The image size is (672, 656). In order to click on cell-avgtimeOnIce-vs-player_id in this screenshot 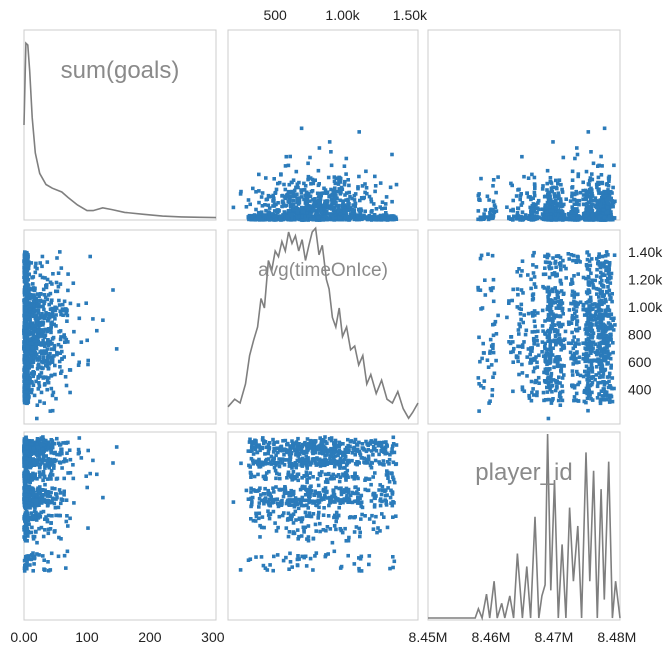, I will do `click(524, 327)`.